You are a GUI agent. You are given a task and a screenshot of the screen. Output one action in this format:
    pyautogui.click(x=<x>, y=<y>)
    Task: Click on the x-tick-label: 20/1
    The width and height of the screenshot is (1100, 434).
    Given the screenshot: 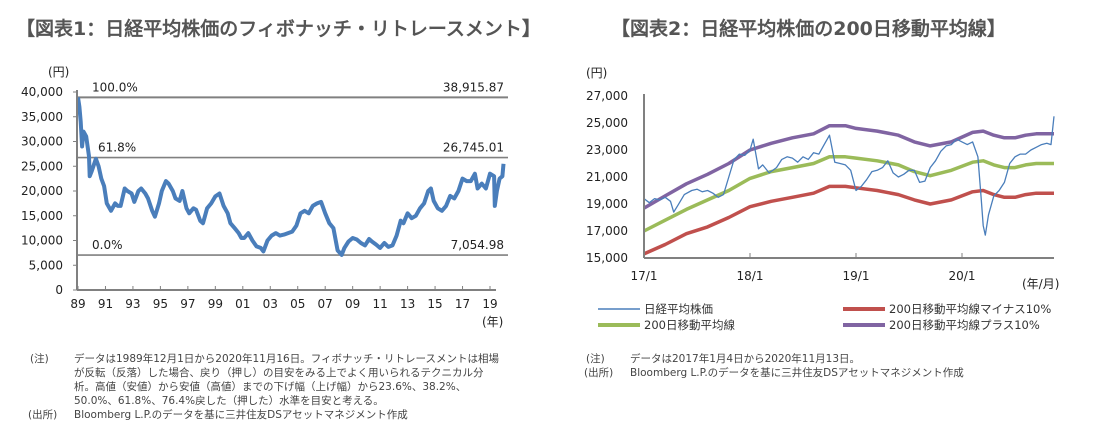 What is the action you would take?
    pyautogui.click(x=962, y=276)
    